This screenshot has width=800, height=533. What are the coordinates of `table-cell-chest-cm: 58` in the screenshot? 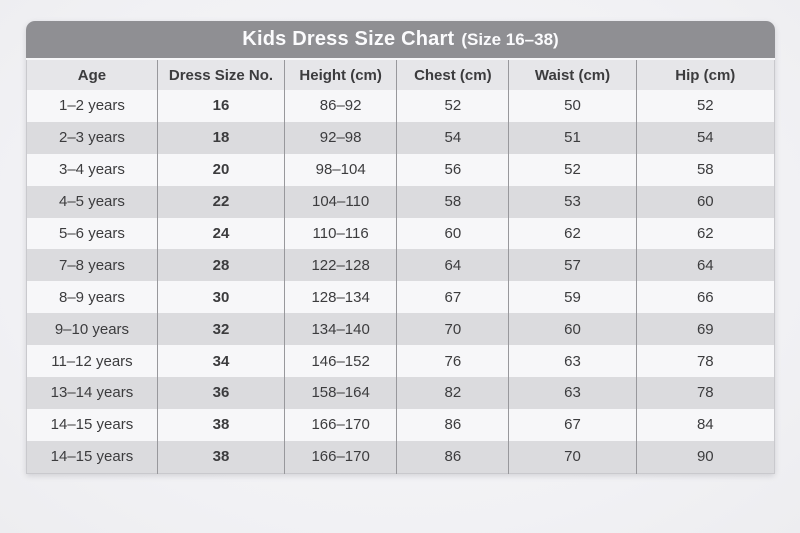 It's located at (452, 201).